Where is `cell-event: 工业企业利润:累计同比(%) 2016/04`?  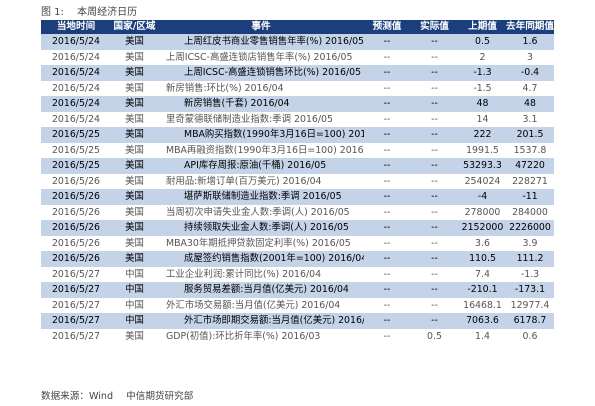 cell-event: 工业企业利润:累计同比(%) 2016/04 is located at coordinates (261, 274).